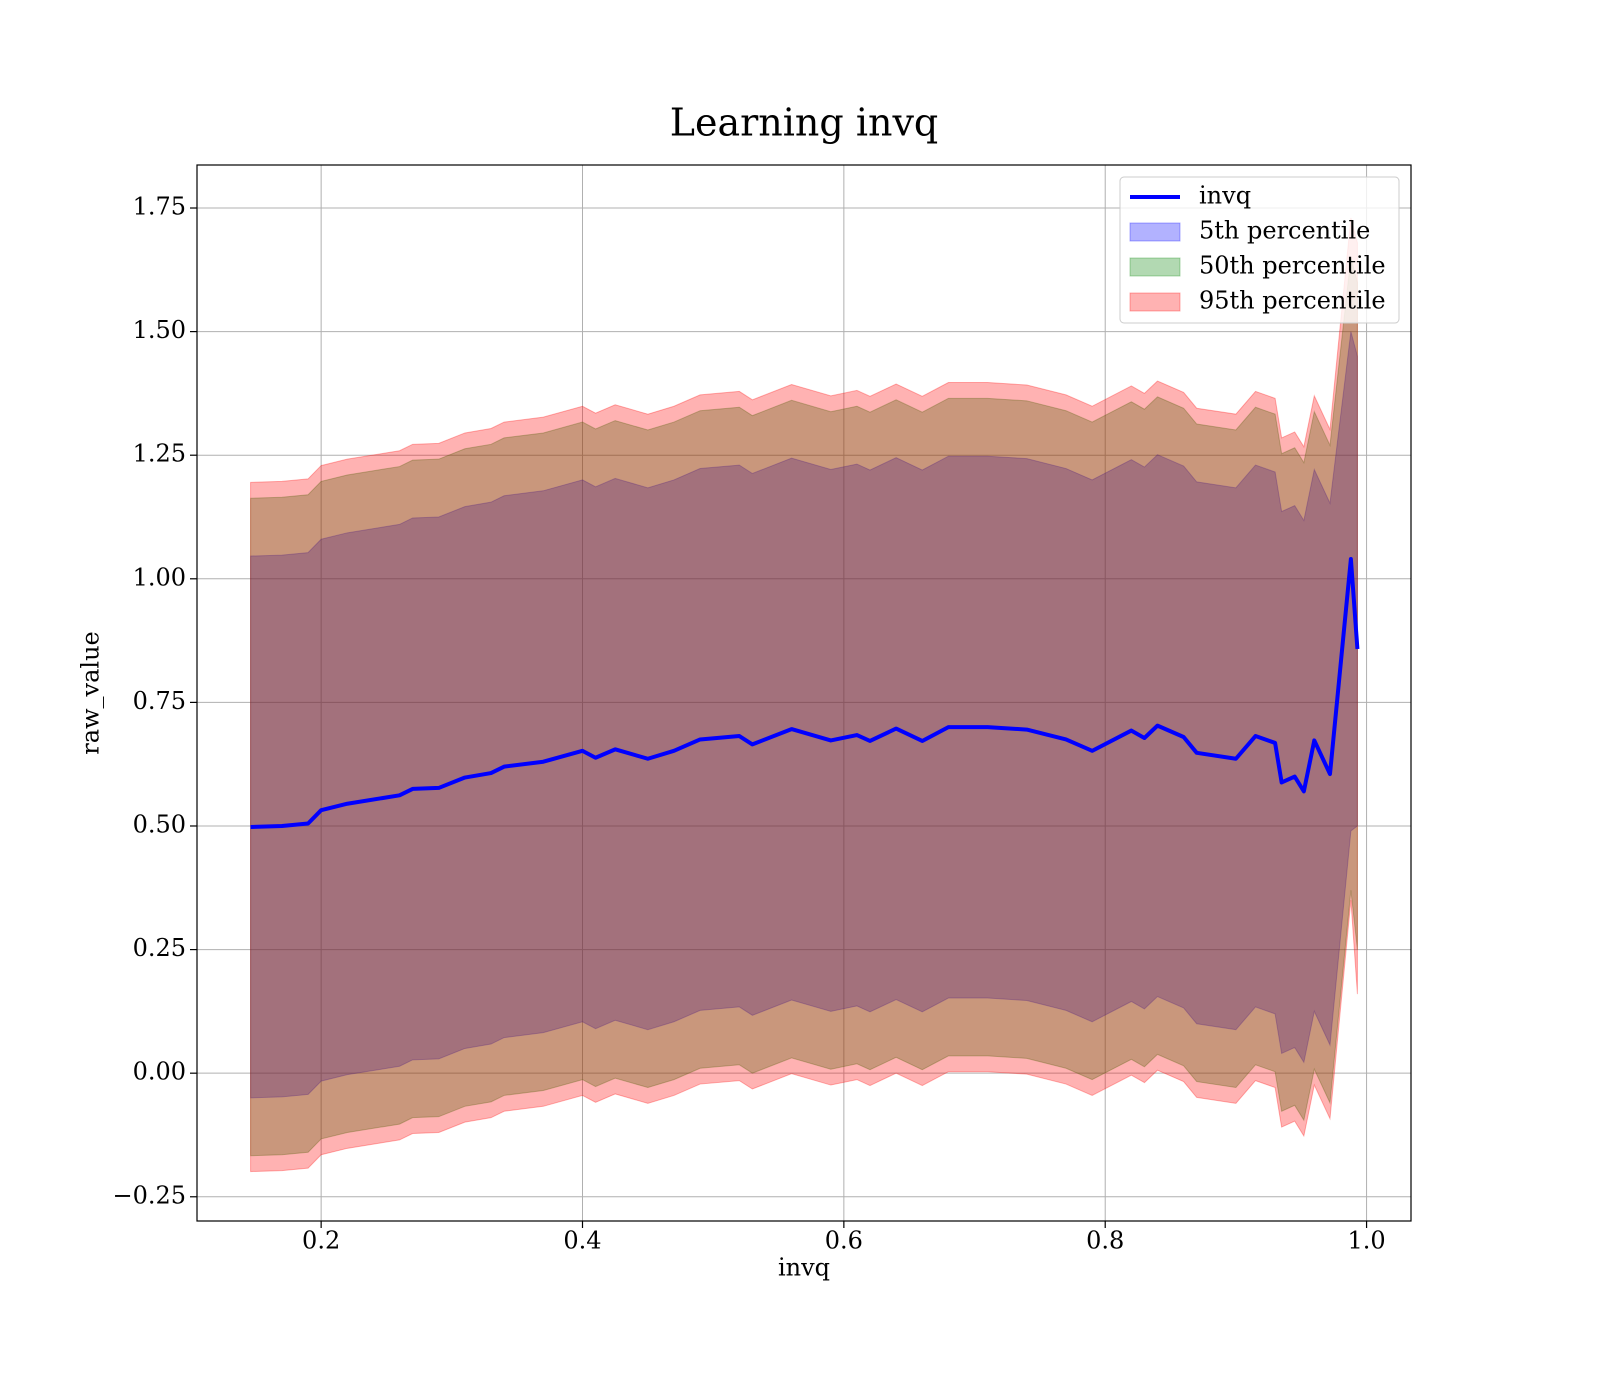  I want to click on x-tick-label: 1.0, so click(1366, 1241).